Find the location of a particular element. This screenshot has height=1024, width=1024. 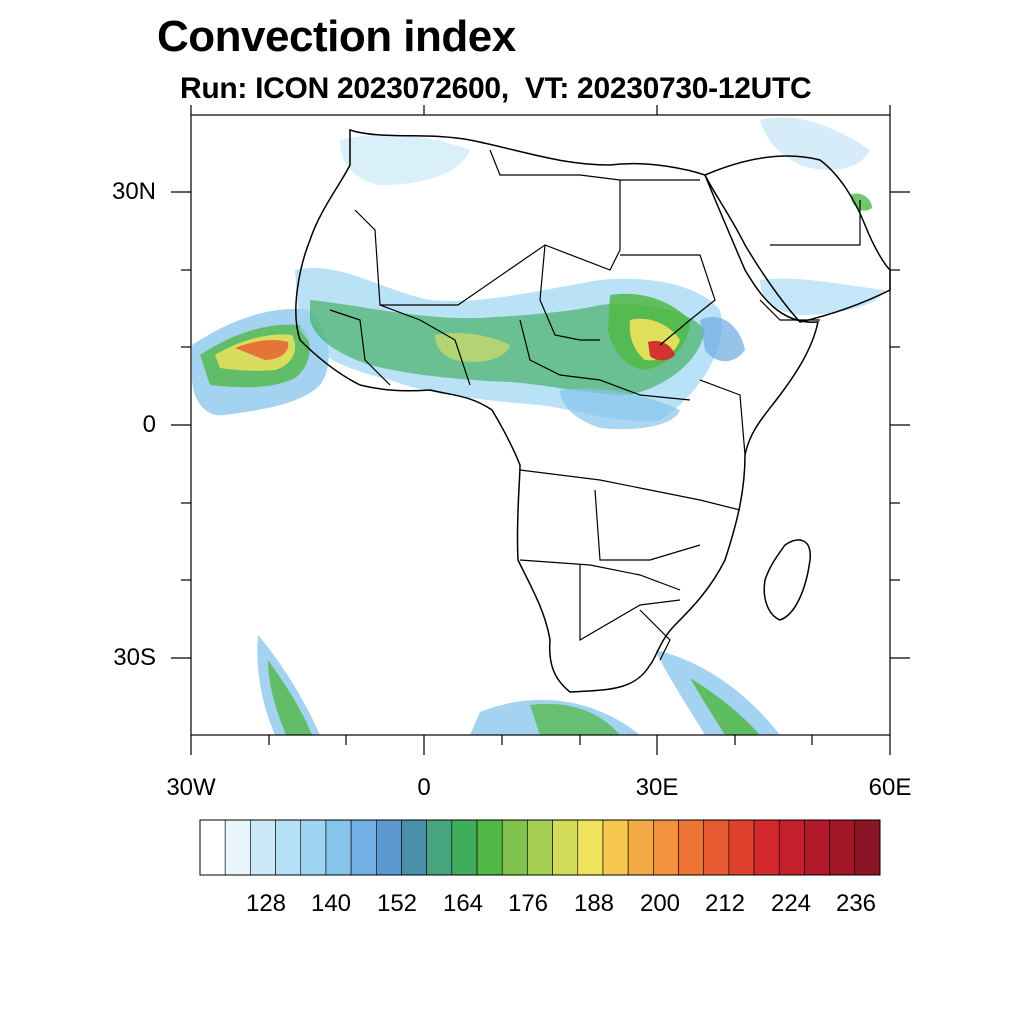

lat-label-30s: 30S is located at coordinates (134, 657).